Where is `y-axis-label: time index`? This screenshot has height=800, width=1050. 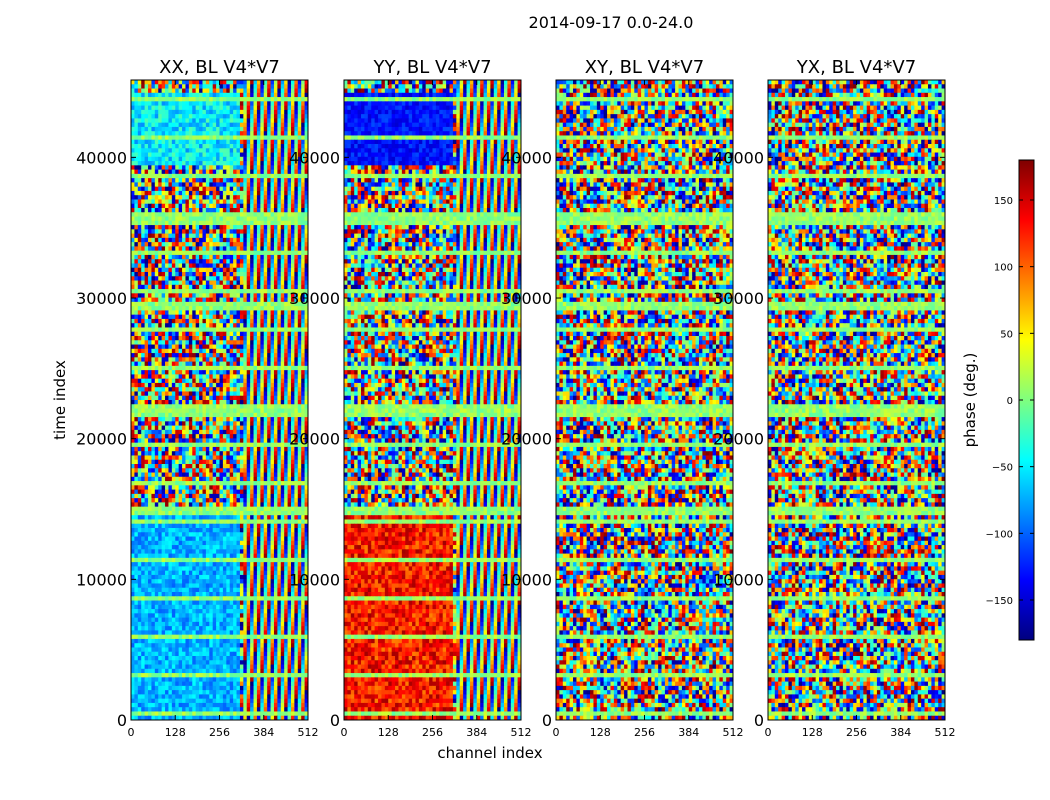
y-axis-label: time index is located at coordinates (60, 400).